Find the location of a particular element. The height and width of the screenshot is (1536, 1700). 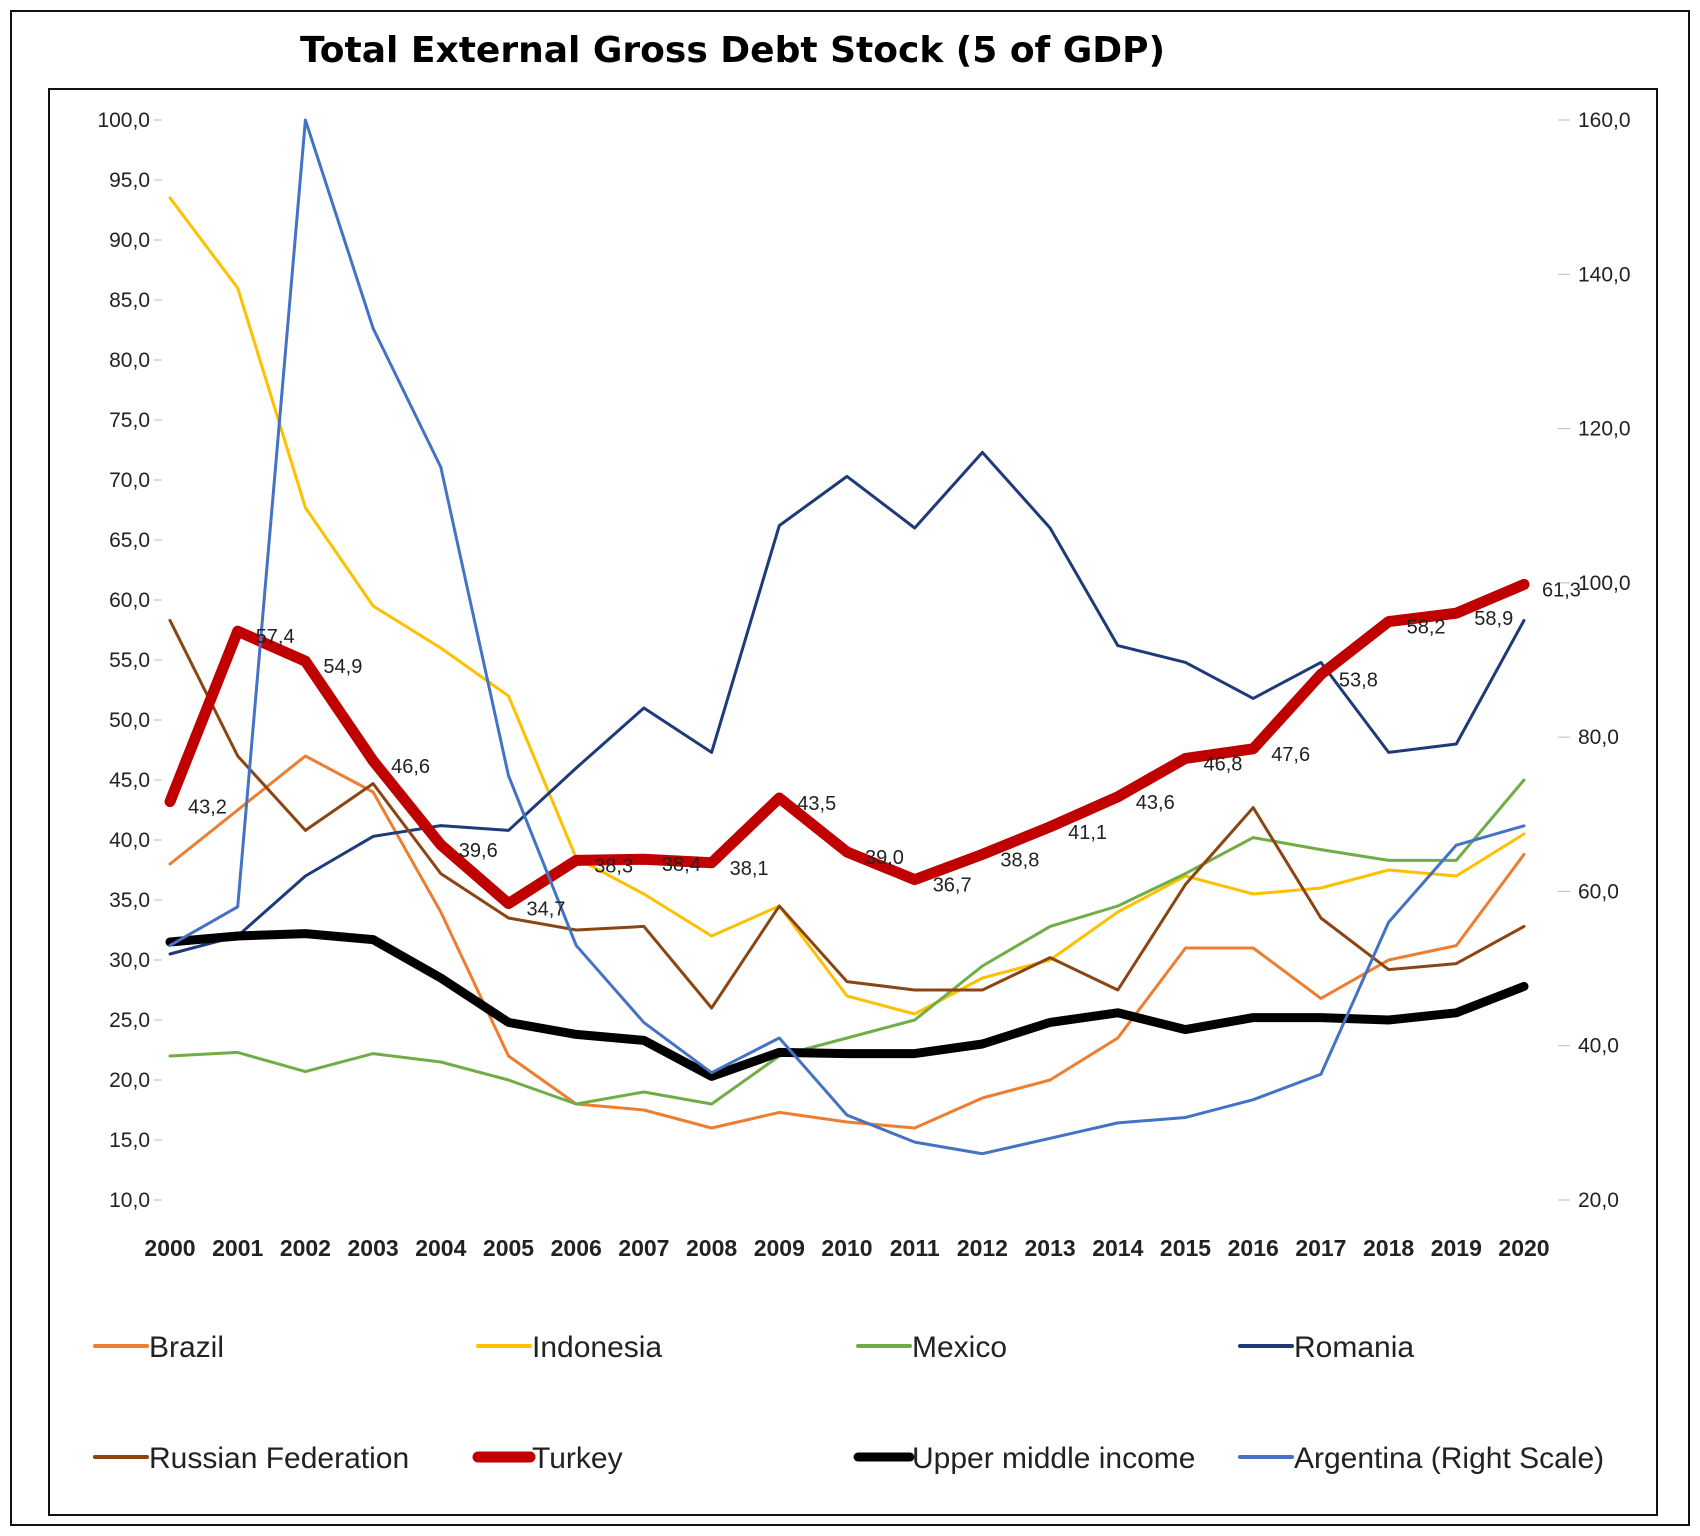

y-left-tick-label: 35,0 is located at coordinates (129, 900).